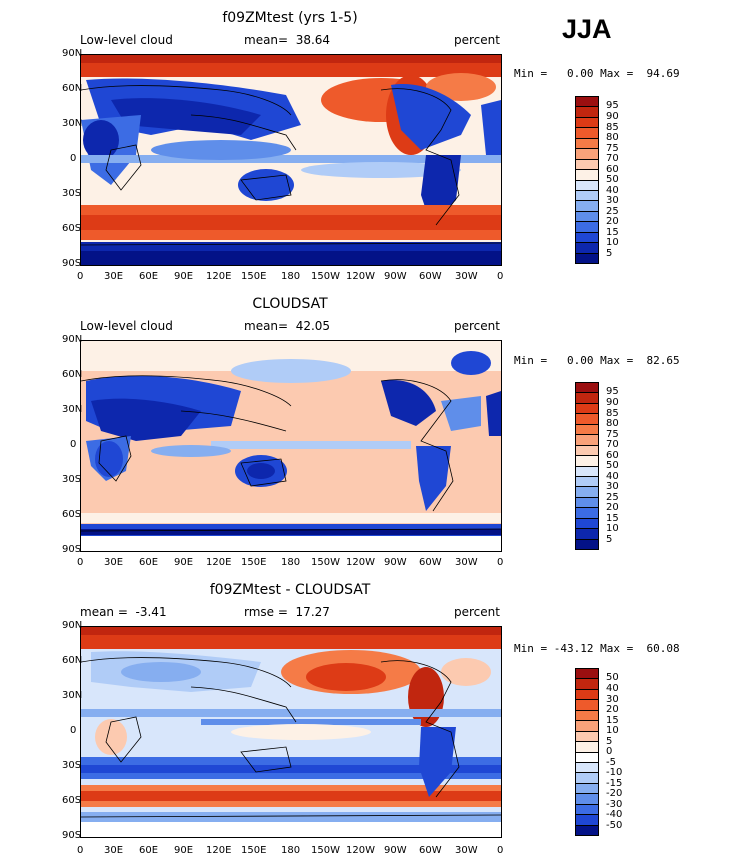  What do you see at coordinates (612, 465) in the screenshot?
I see `panel-2-colorbar-label: 50` at bounding box center [612, 465].